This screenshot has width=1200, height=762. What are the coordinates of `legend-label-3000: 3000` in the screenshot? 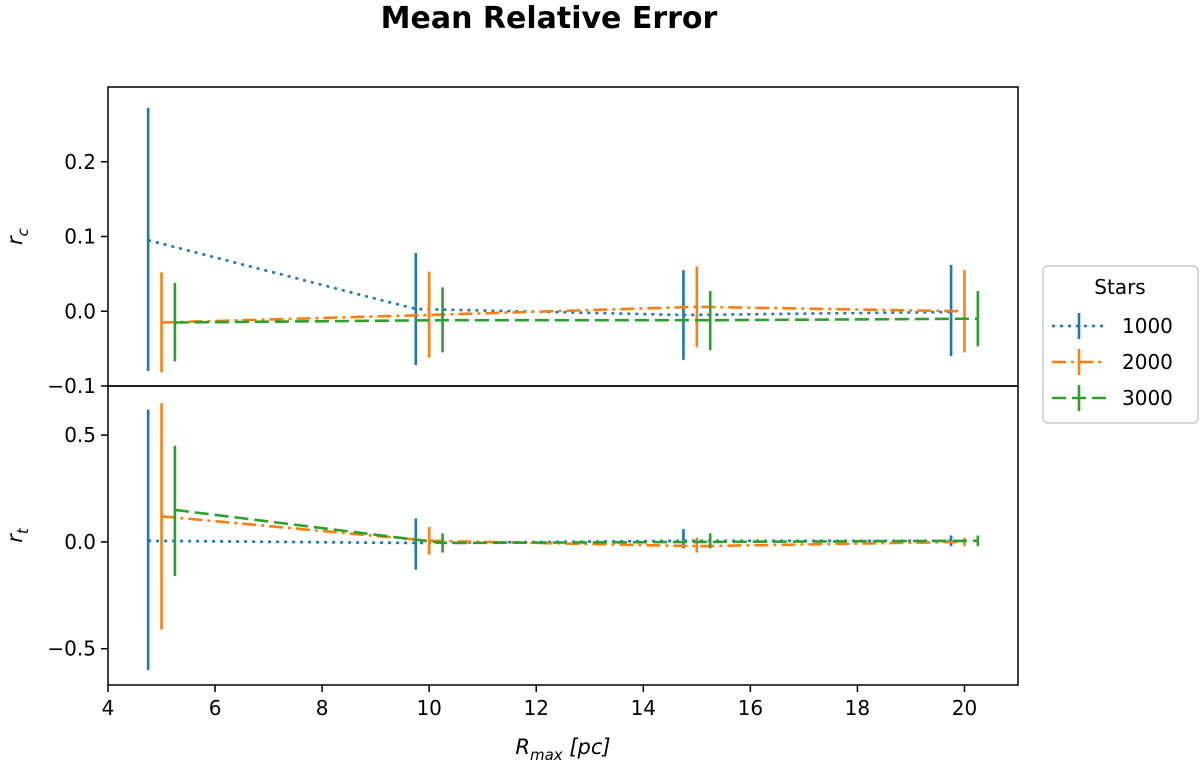 It's located at (1147, 398).